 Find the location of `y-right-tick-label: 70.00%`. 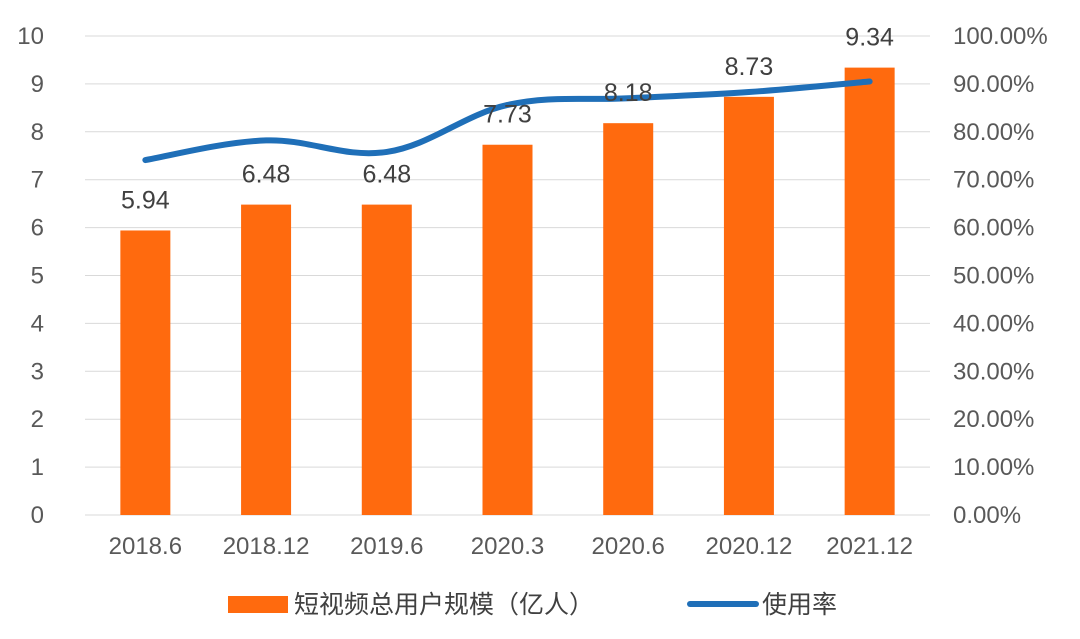

y-right-tick-label: 70.00% is located at coordinates (993, 180).